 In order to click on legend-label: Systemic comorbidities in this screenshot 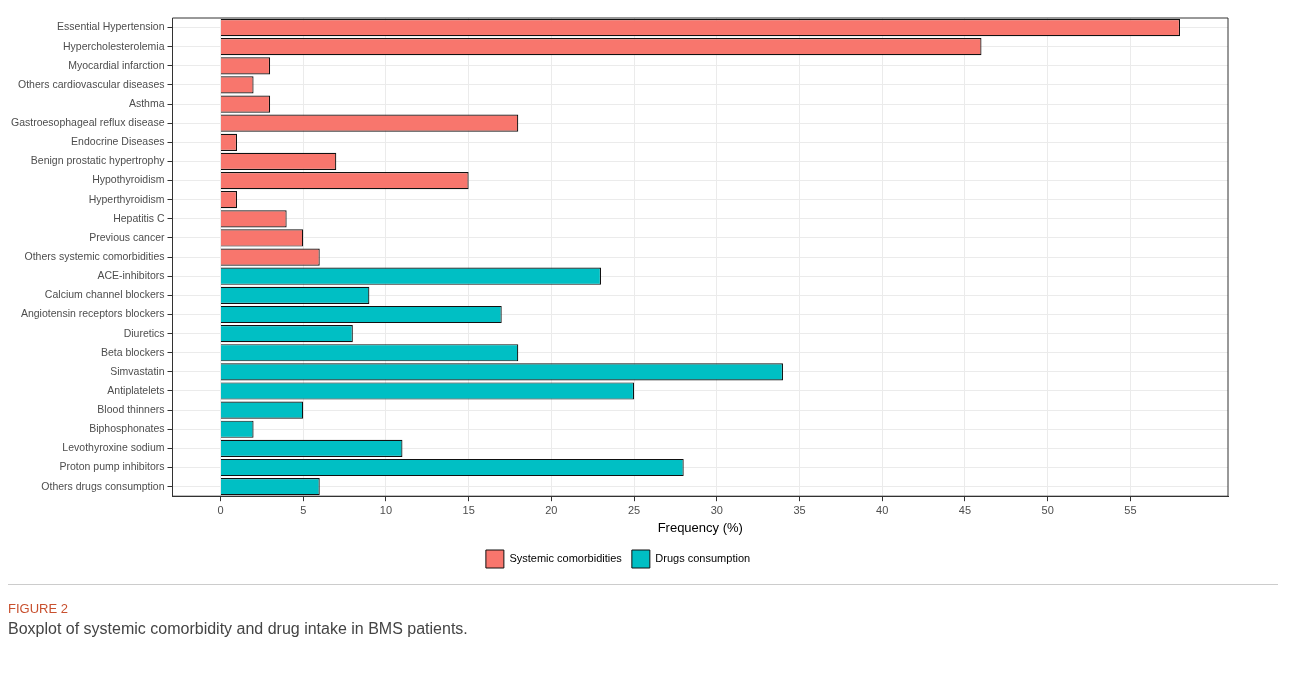, I will do `click(566, 558)`.